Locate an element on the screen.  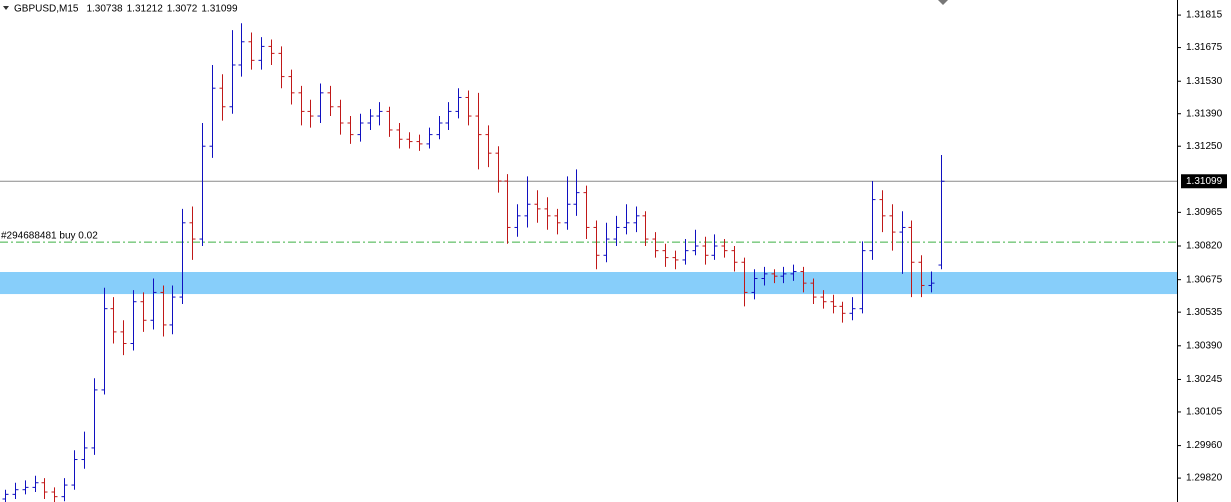
menu-icon is located at coordinates (6, 8).